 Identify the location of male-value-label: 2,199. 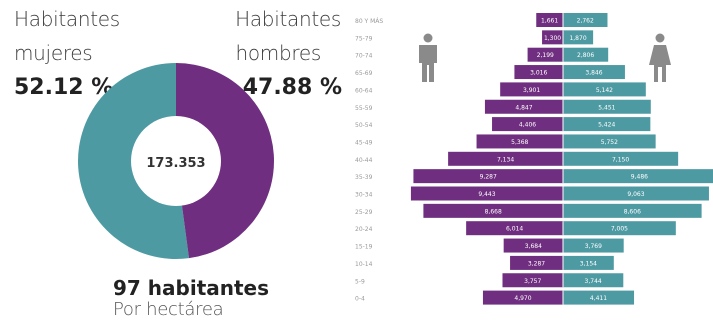
(545, 55).